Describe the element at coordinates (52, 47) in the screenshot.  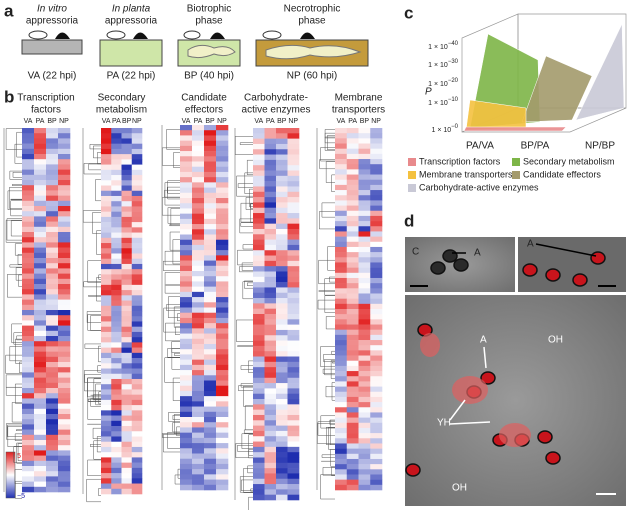
I see `substrate` at that location.